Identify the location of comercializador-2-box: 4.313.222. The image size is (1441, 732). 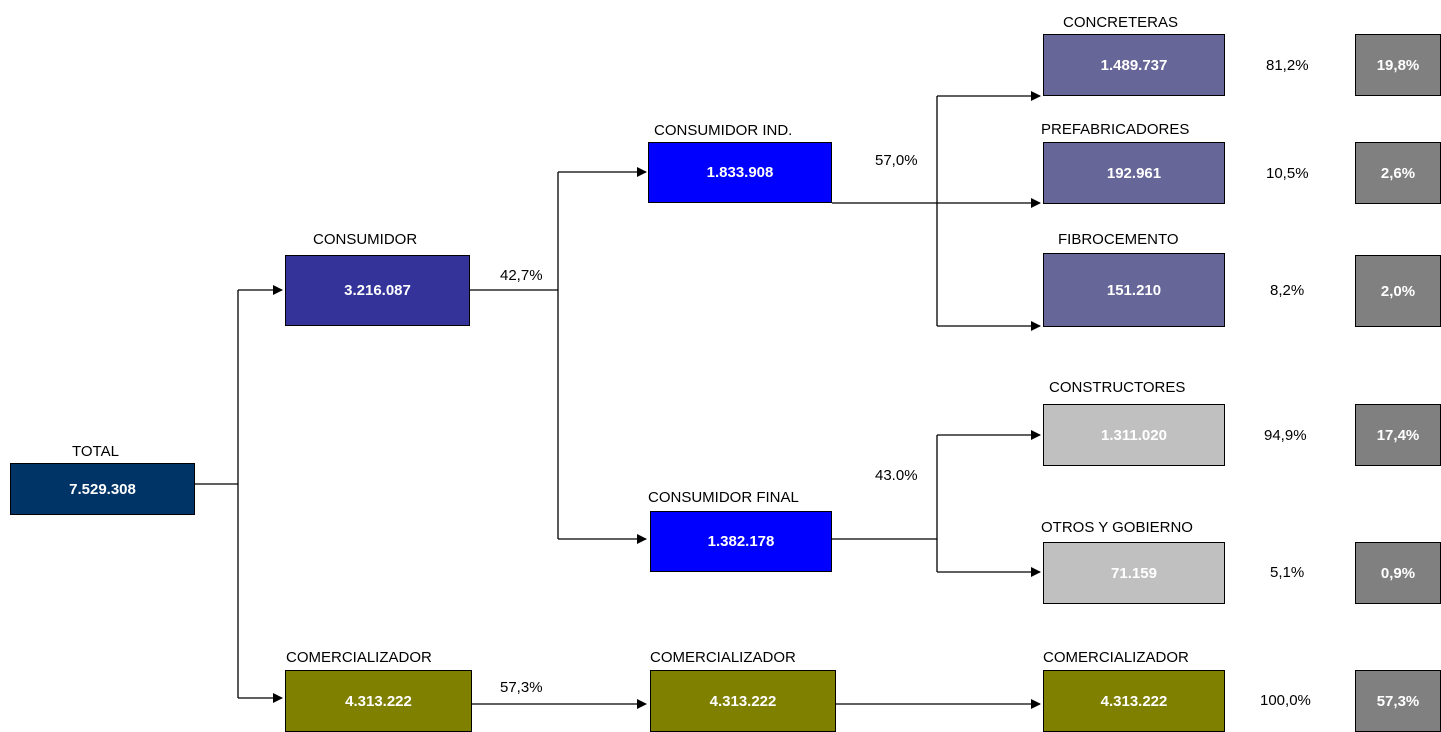
(743, 701).